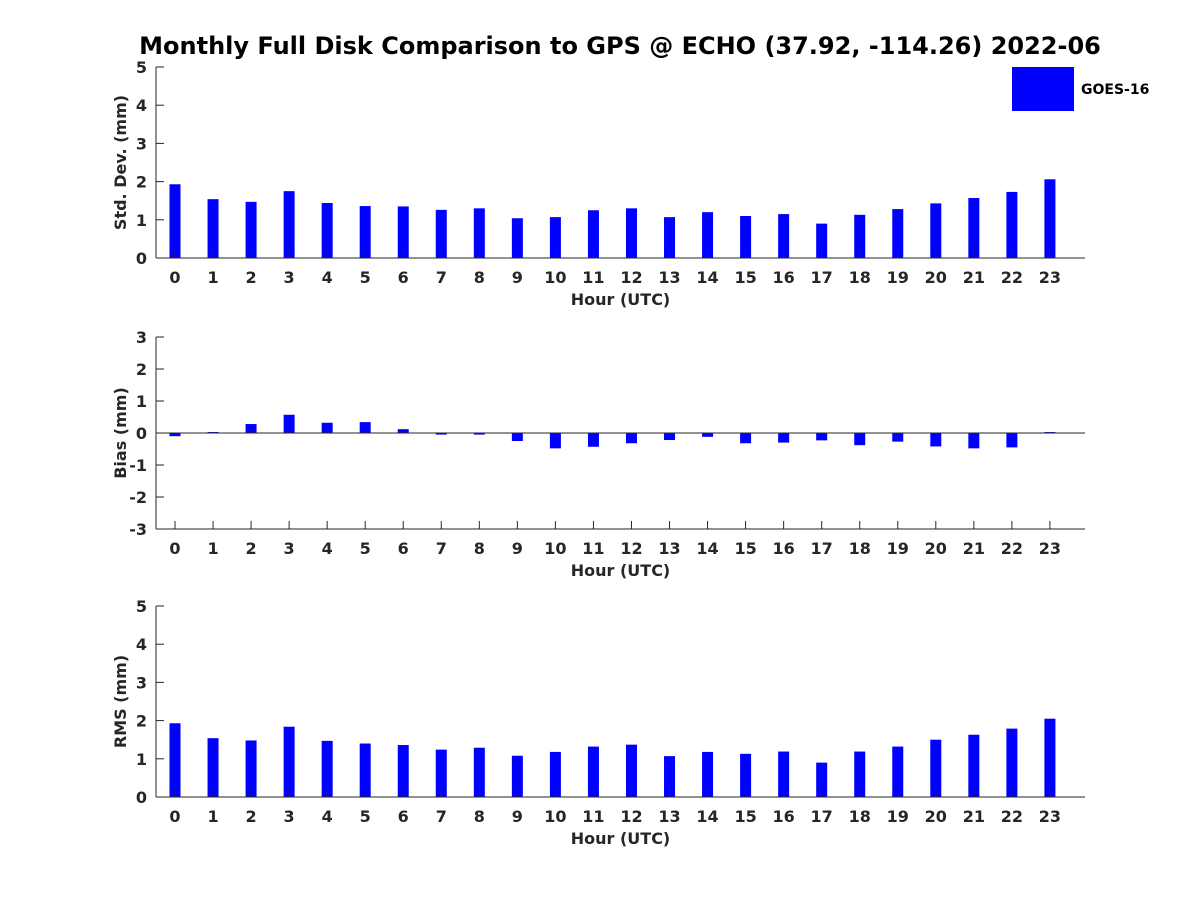  What do you see at coordinates (174, 816) in the screenshot?
I see `x-tick-label: 0` at bounding box center [174, 816].